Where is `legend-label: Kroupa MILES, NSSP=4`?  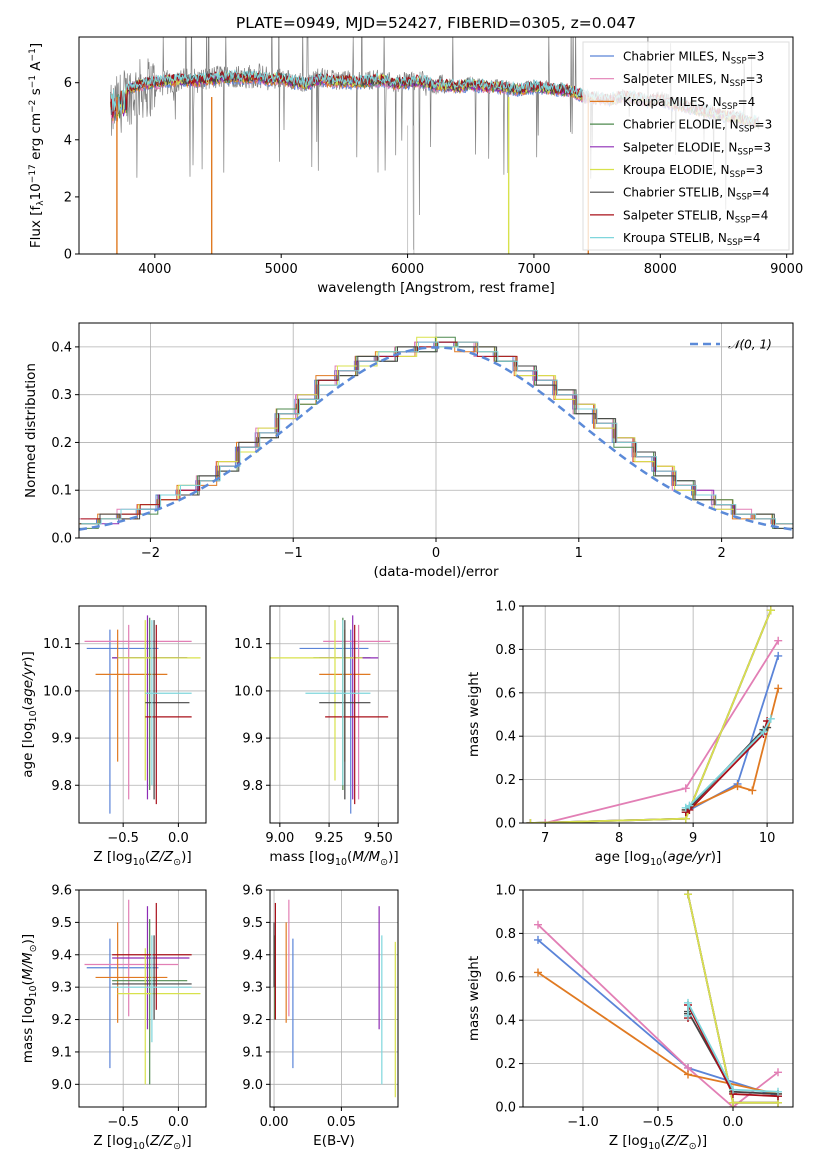 legend-label: Kroupa MILES, NSSP=4 is located at coordinates (689, 103).